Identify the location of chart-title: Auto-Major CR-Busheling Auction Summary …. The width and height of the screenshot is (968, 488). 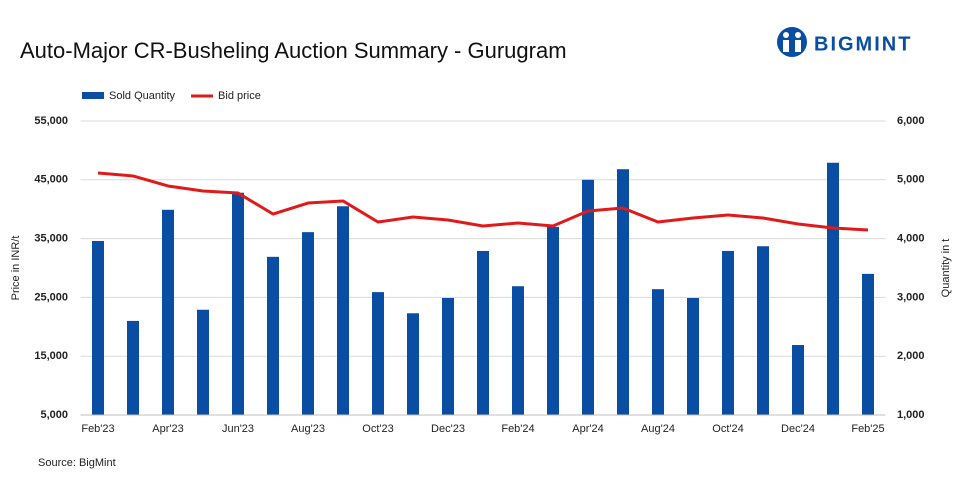
(293, 50).